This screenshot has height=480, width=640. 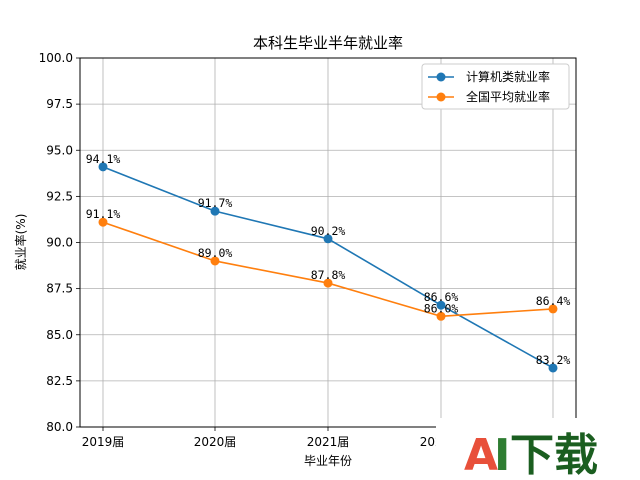 What do you see at coordinates (215, 203) in the screenshot?
I see `data-label: 91.7%` at bounding box center [215, 203].